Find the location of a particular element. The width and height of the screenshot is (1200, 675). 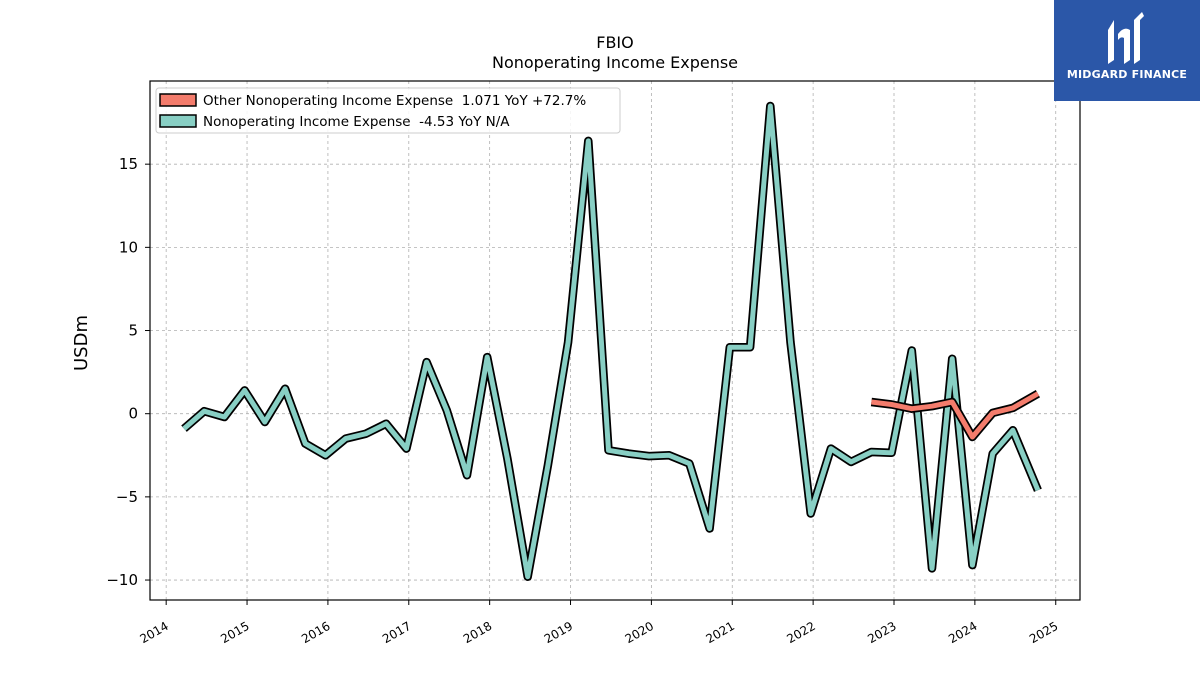

logo-text: MIDGARD FINANCE is located at coordinates (1127, 74).